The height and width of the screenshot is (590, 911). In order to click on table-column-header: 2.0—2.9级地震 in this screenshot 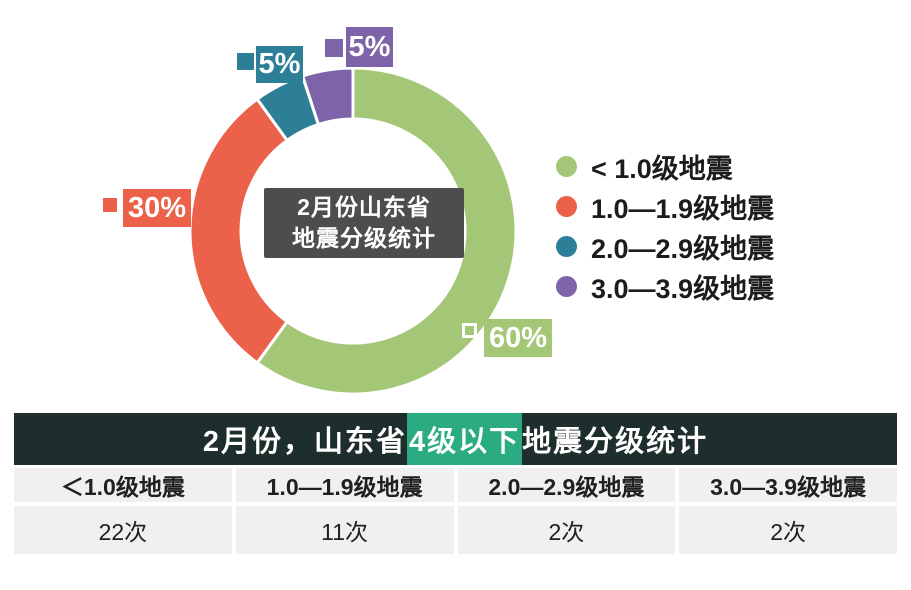, I will do `click(566, 485)`.